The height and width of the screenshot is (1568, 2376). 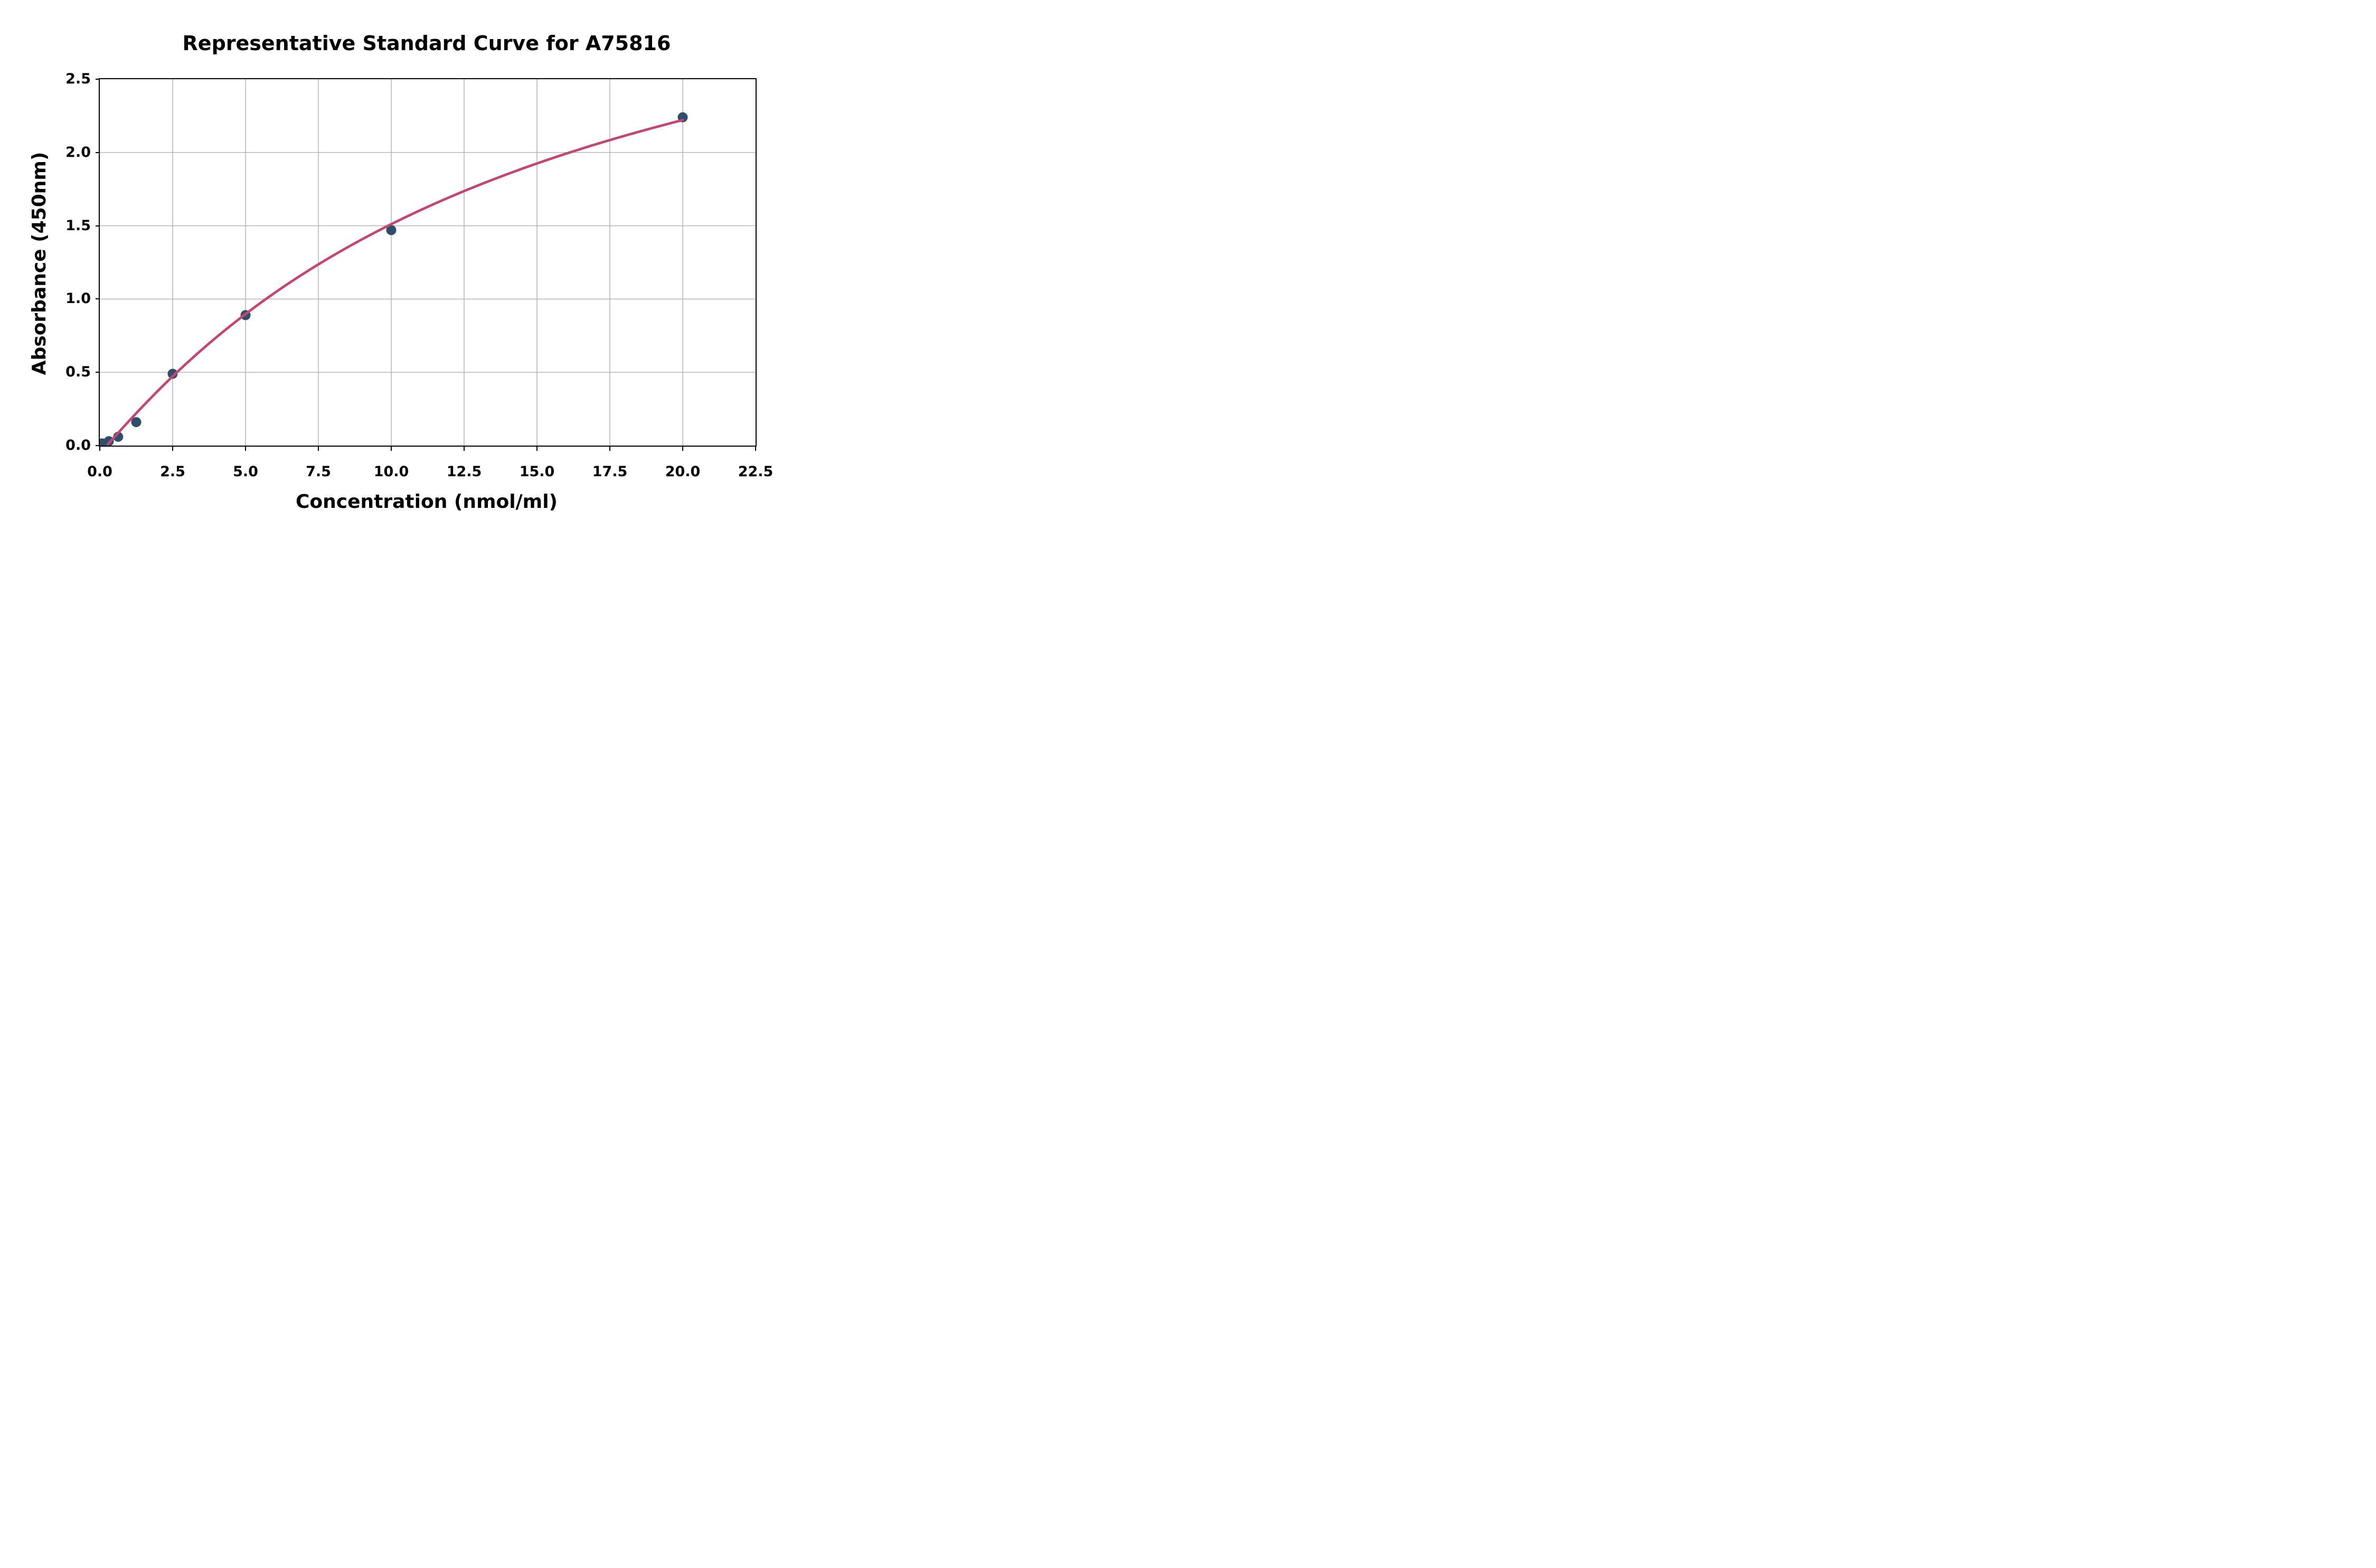 What do you see at coordinates (610, 472) in the screenshot?
I see `x-tick-label: 17.5` at bounding box center [610, 472].